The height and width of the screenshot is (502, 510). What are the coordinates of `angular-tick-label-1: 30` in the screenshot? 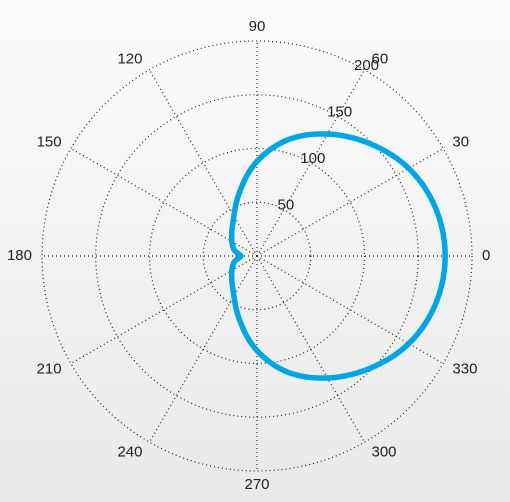 It's located at (460, 141).